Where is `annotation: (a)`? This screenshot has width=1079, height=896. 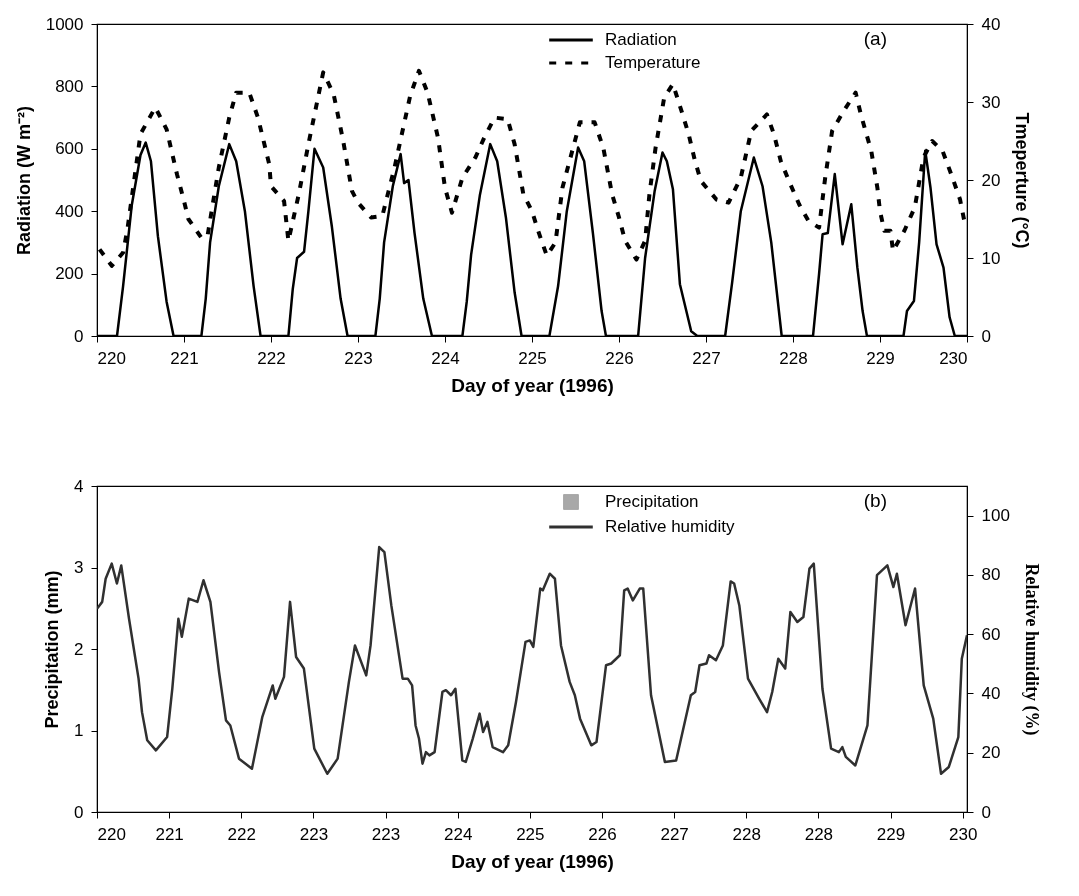 annotation: (a) is located at coordinates (875, 38).